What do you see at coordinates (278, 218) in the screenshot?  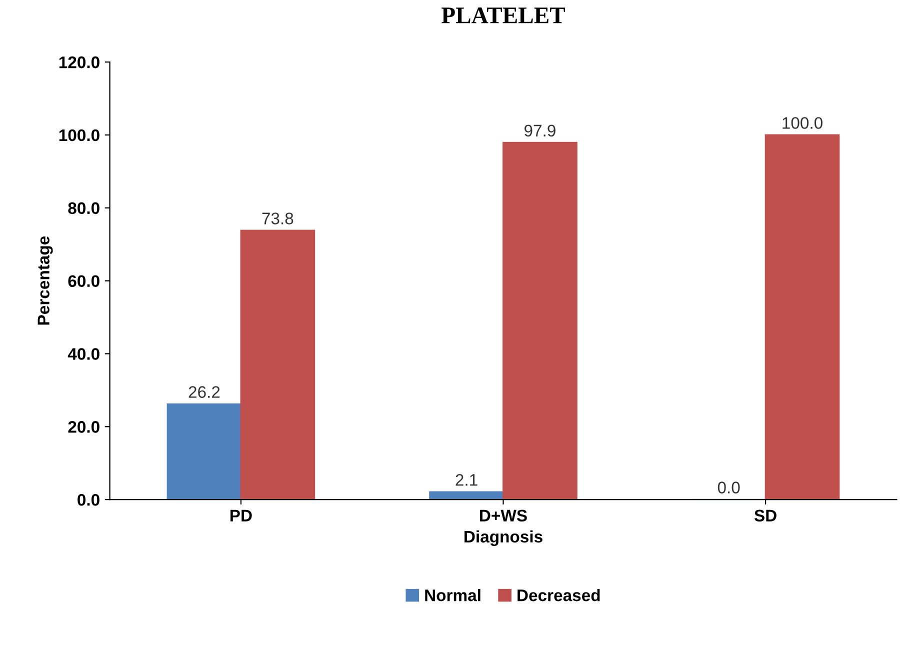 I see `data-label: 73.8` at bounding box center [278, 218].